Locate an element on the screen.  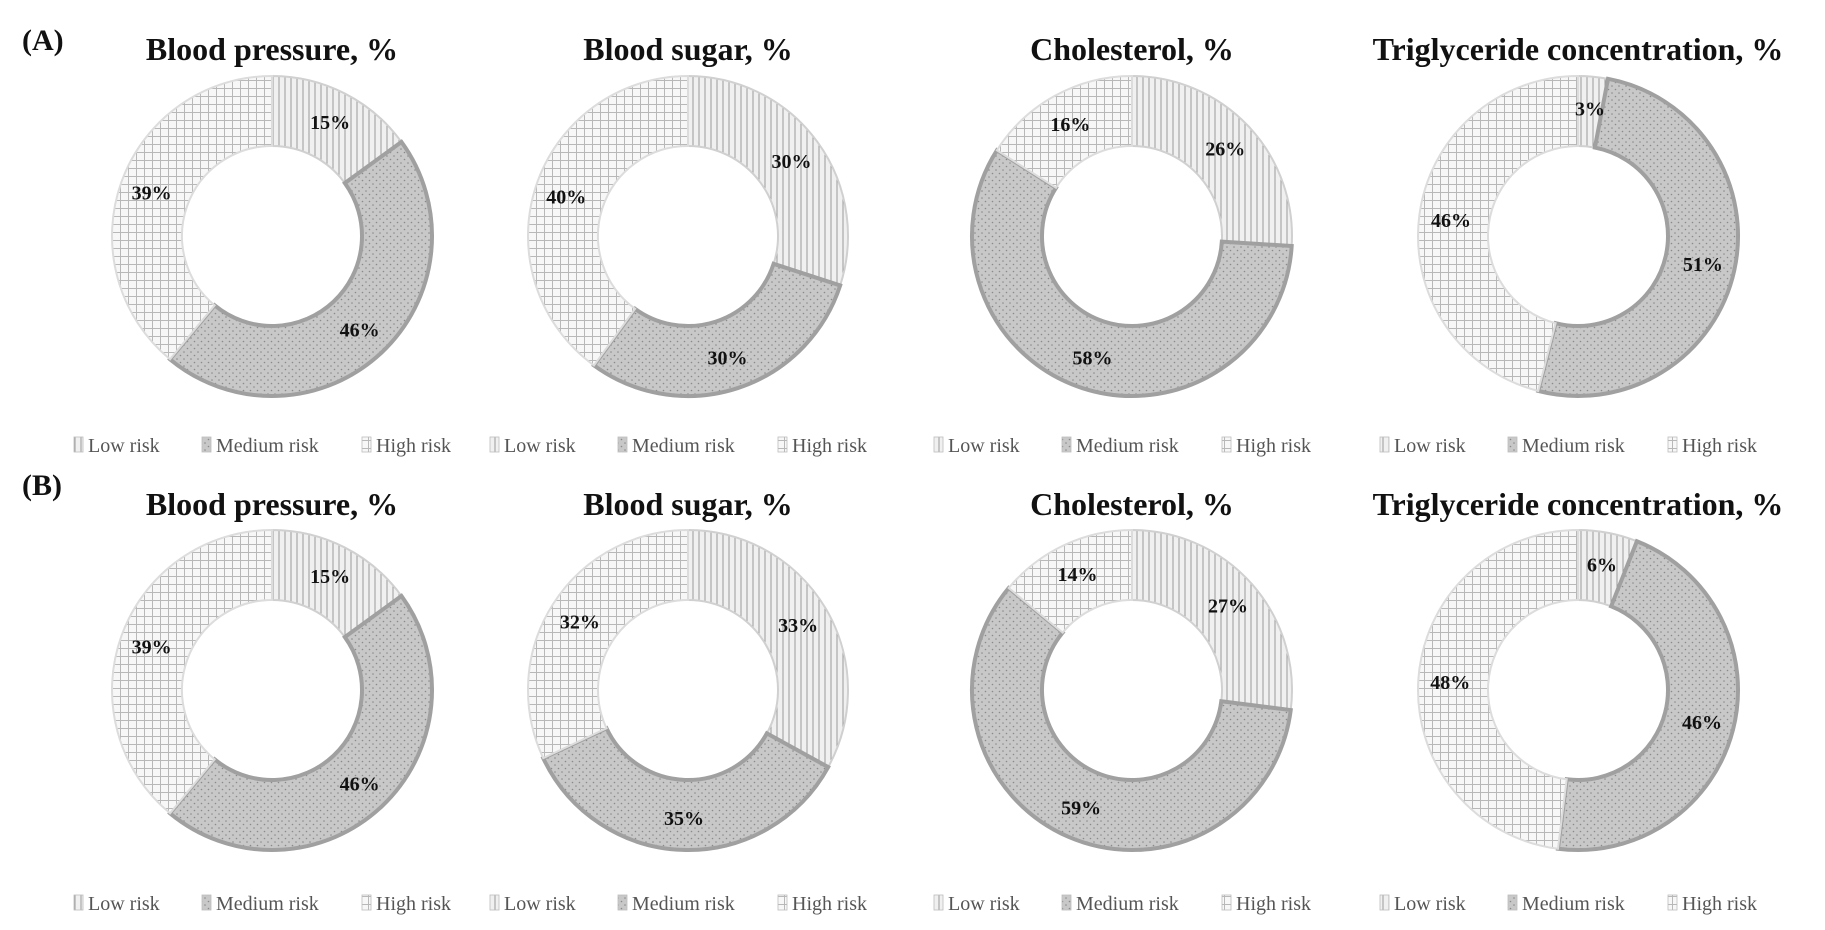
data-label-low-risk: 15% is located at coordinates (330, 577).